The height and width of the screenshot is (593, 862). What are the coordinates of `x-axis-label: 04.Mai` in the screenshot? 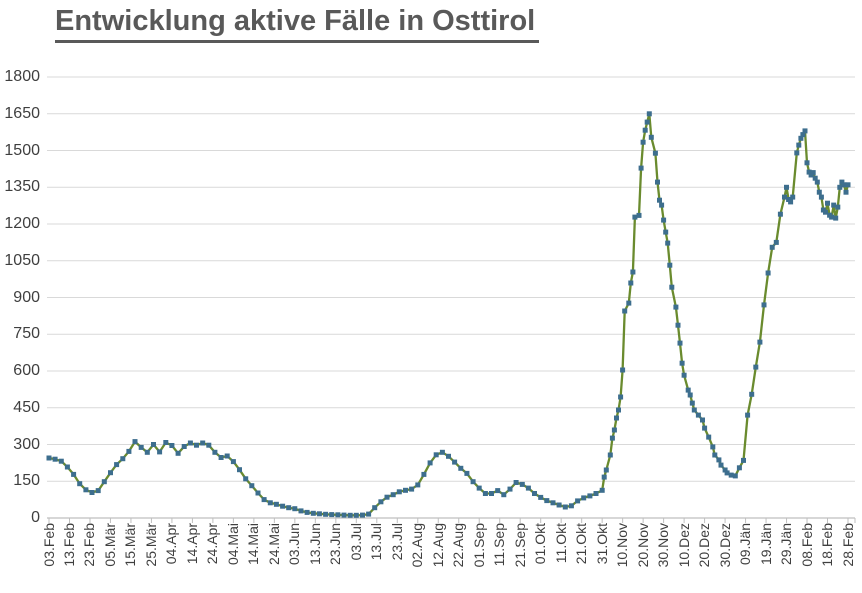 It's located at (232, 544).